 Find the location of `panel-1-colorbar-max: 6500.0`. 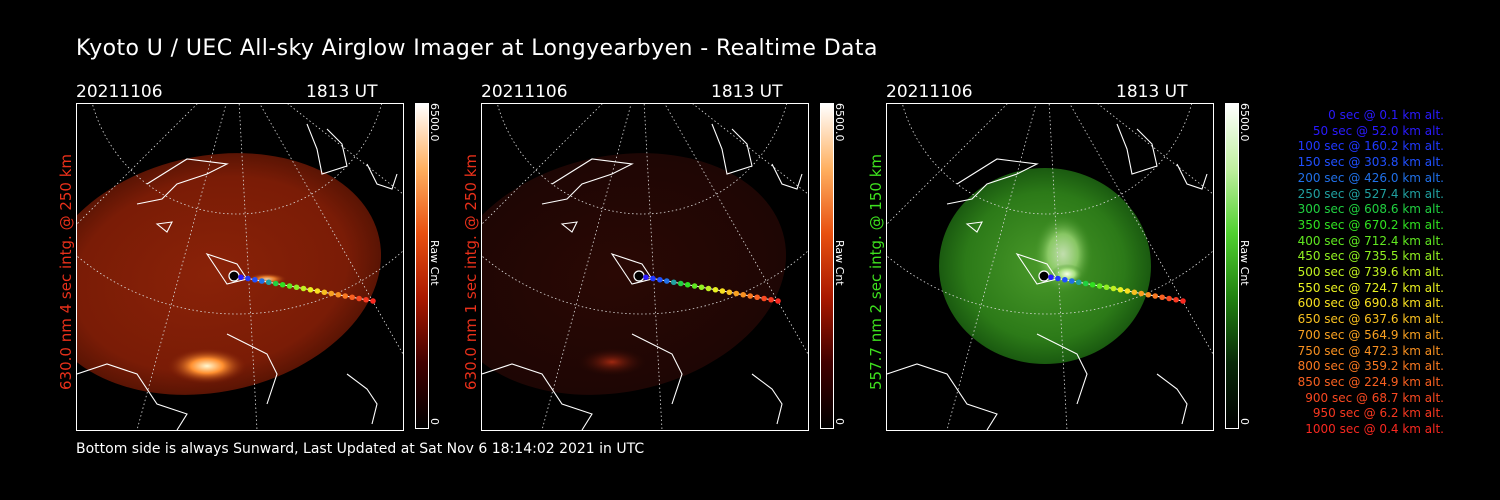

panel-1-colorbar-max: 6500.0 is located at coordinates (434, 122).